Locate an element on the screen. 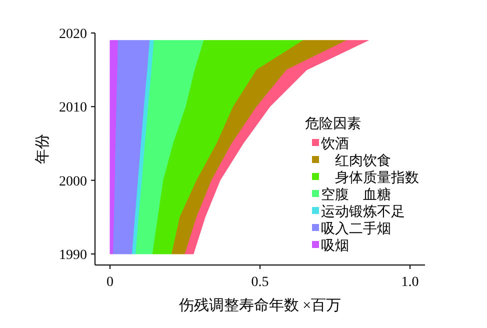 The image size is (487, 328). legend-label: 吸入二手烟 is located at coordinates (356, 229).